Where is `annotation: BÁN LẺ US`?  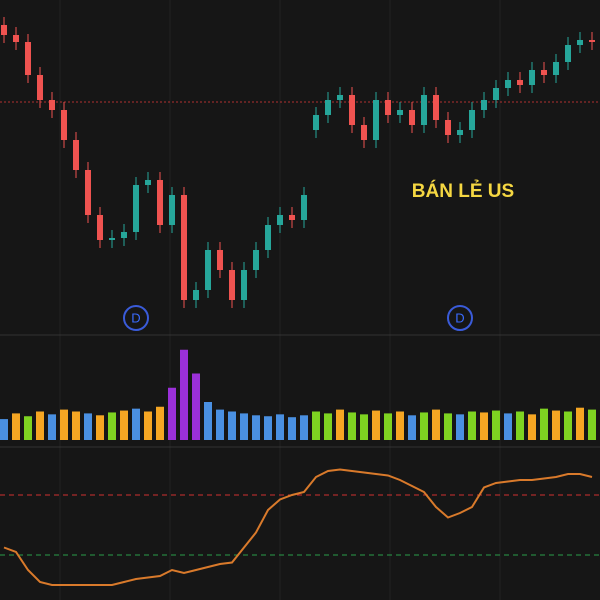 annotation: BÁN LẺ US is located at coordinates (463, 191).